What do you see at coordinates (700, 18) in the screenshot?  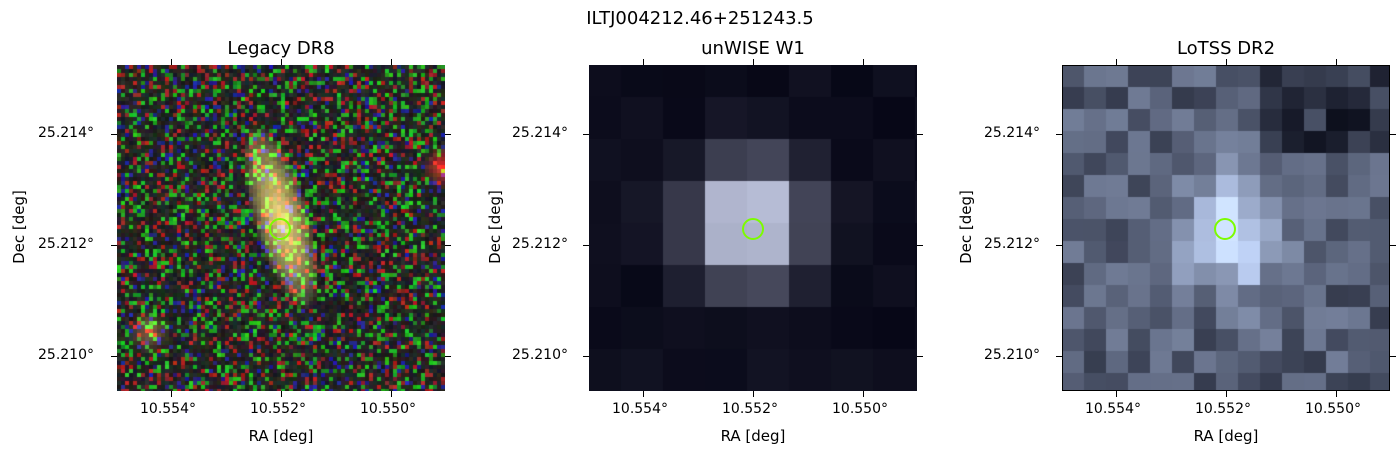 I see `figure-title: ILTJ004212.46+251243.5` at bounding box center [700, 18].